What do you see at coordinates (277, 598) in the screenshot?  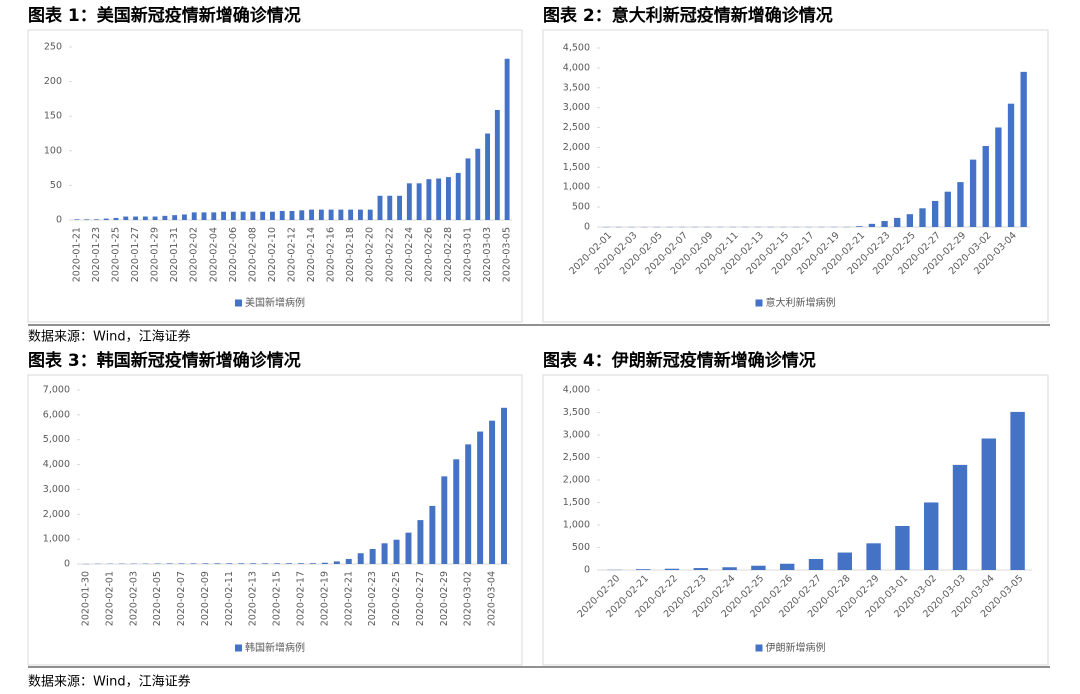 I see `x-tick-label: 2020-02-15` at bounding box center [277, 598].